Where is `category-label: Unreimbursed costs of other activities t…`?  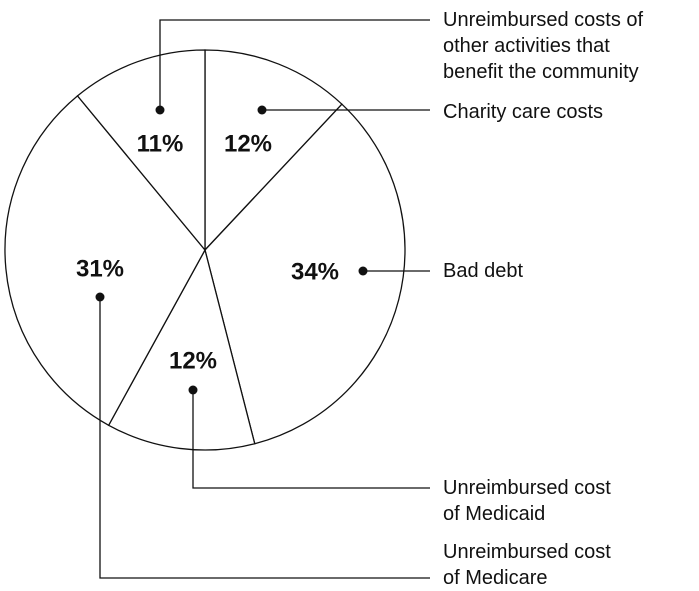 category-label: Unreimbursed costs of other activities t… is located at coordinates (543, 46).